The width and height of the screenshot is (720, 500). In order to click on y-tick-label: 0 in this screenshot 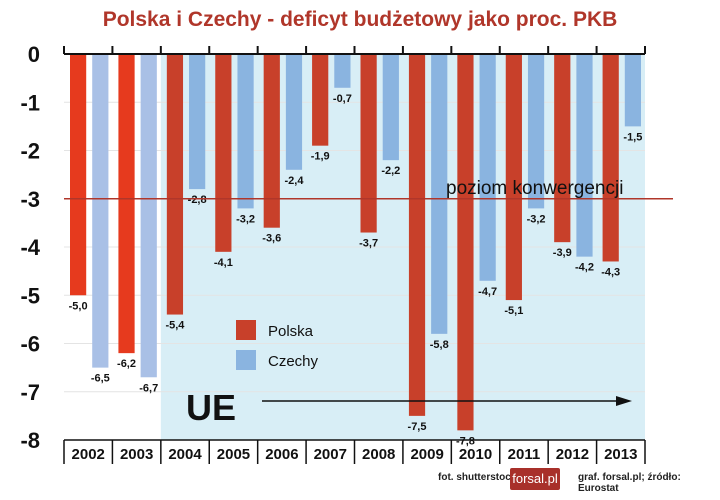, I will do `click(34, 54)`.